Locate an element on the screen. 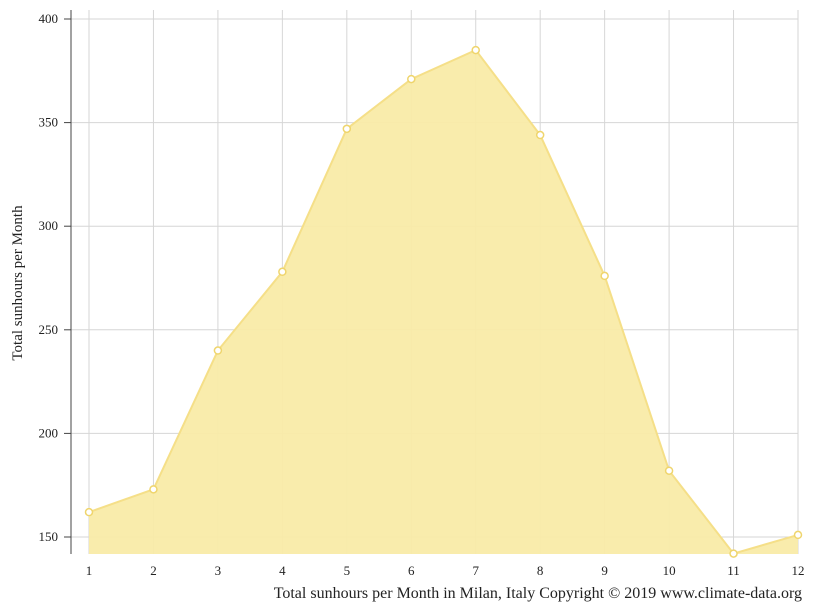  y-tick-label: 350 is located at coordinates (49, 122).